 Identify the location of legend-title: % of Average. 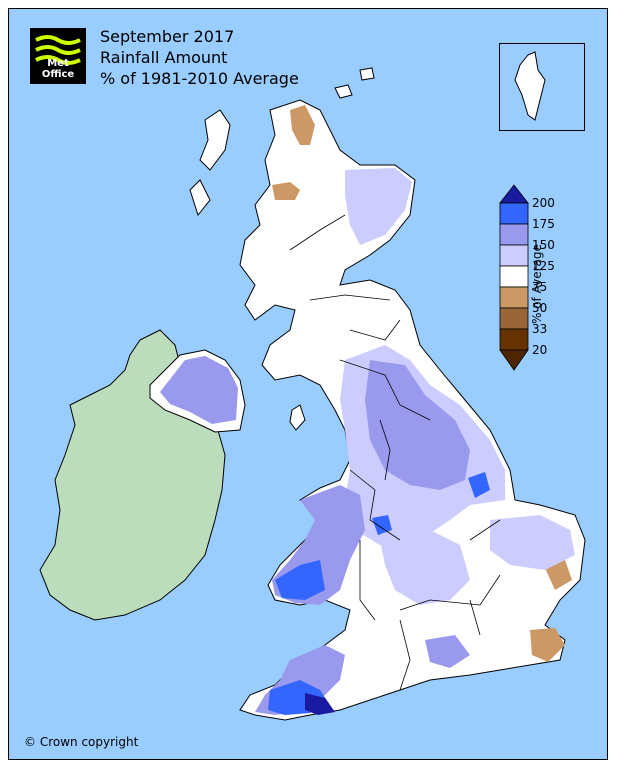
(537, 284).